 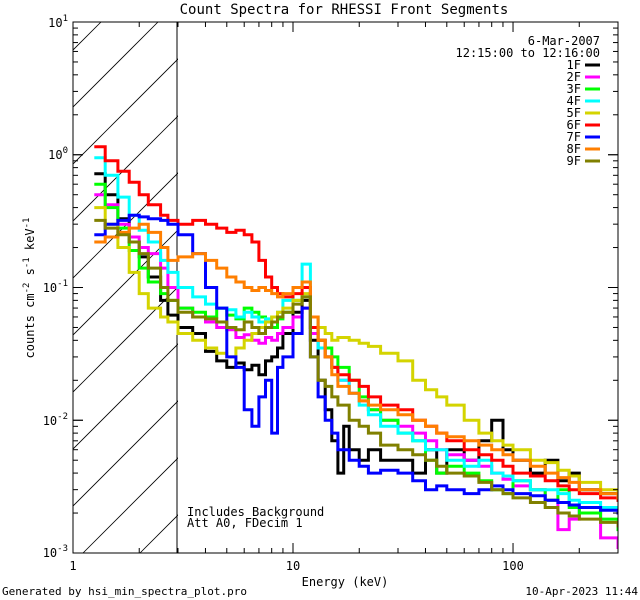 What do you see at coordinates (574, 77) in the screenshot?
I see `legend-label-2F: 2F` at bounding box center [574, 77].